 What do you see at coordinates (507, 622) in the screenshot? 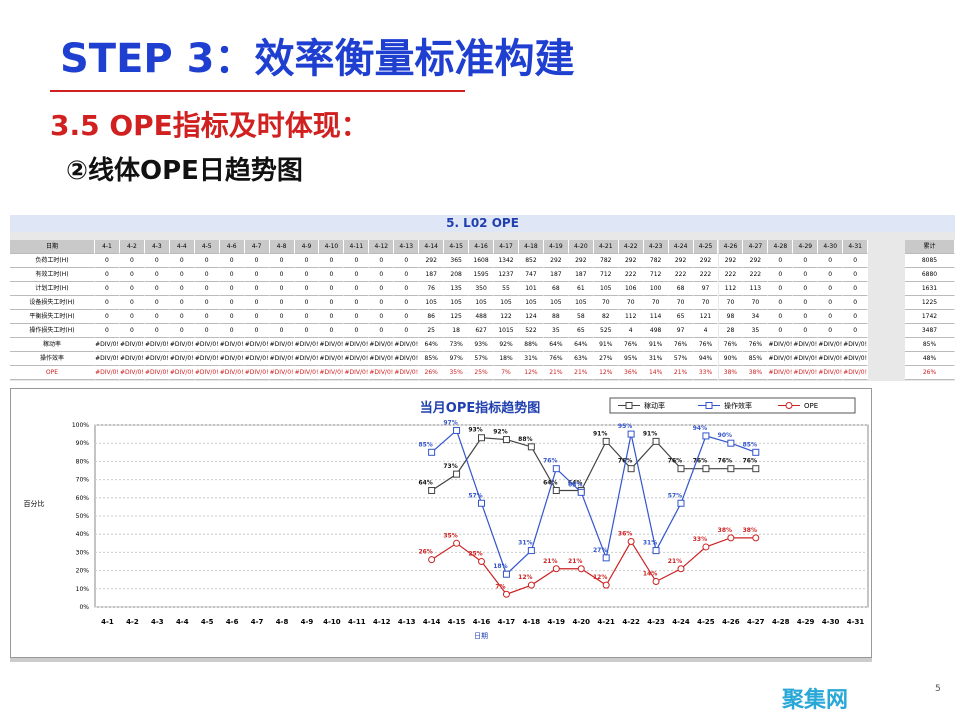
I see `x-tick-label: 4-17` at bounding box center [507, 622].